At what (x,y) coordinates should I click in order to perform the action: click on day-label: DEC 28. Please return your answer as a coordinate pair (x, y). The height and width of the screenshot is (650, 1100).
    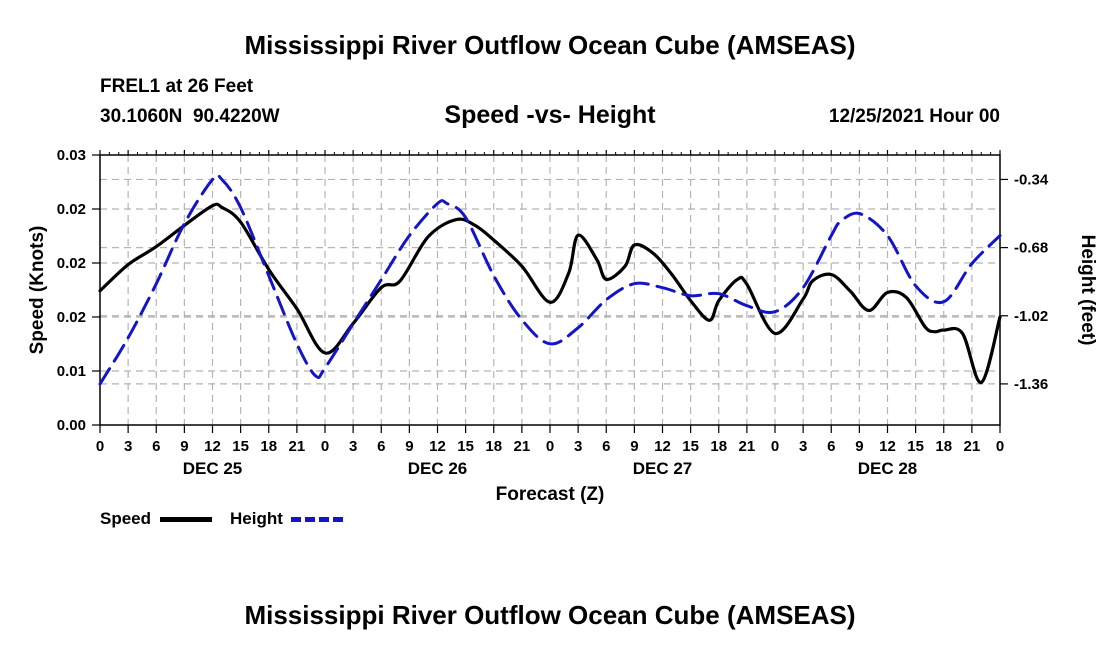
    Looking at the image, I should click on (888, 468).